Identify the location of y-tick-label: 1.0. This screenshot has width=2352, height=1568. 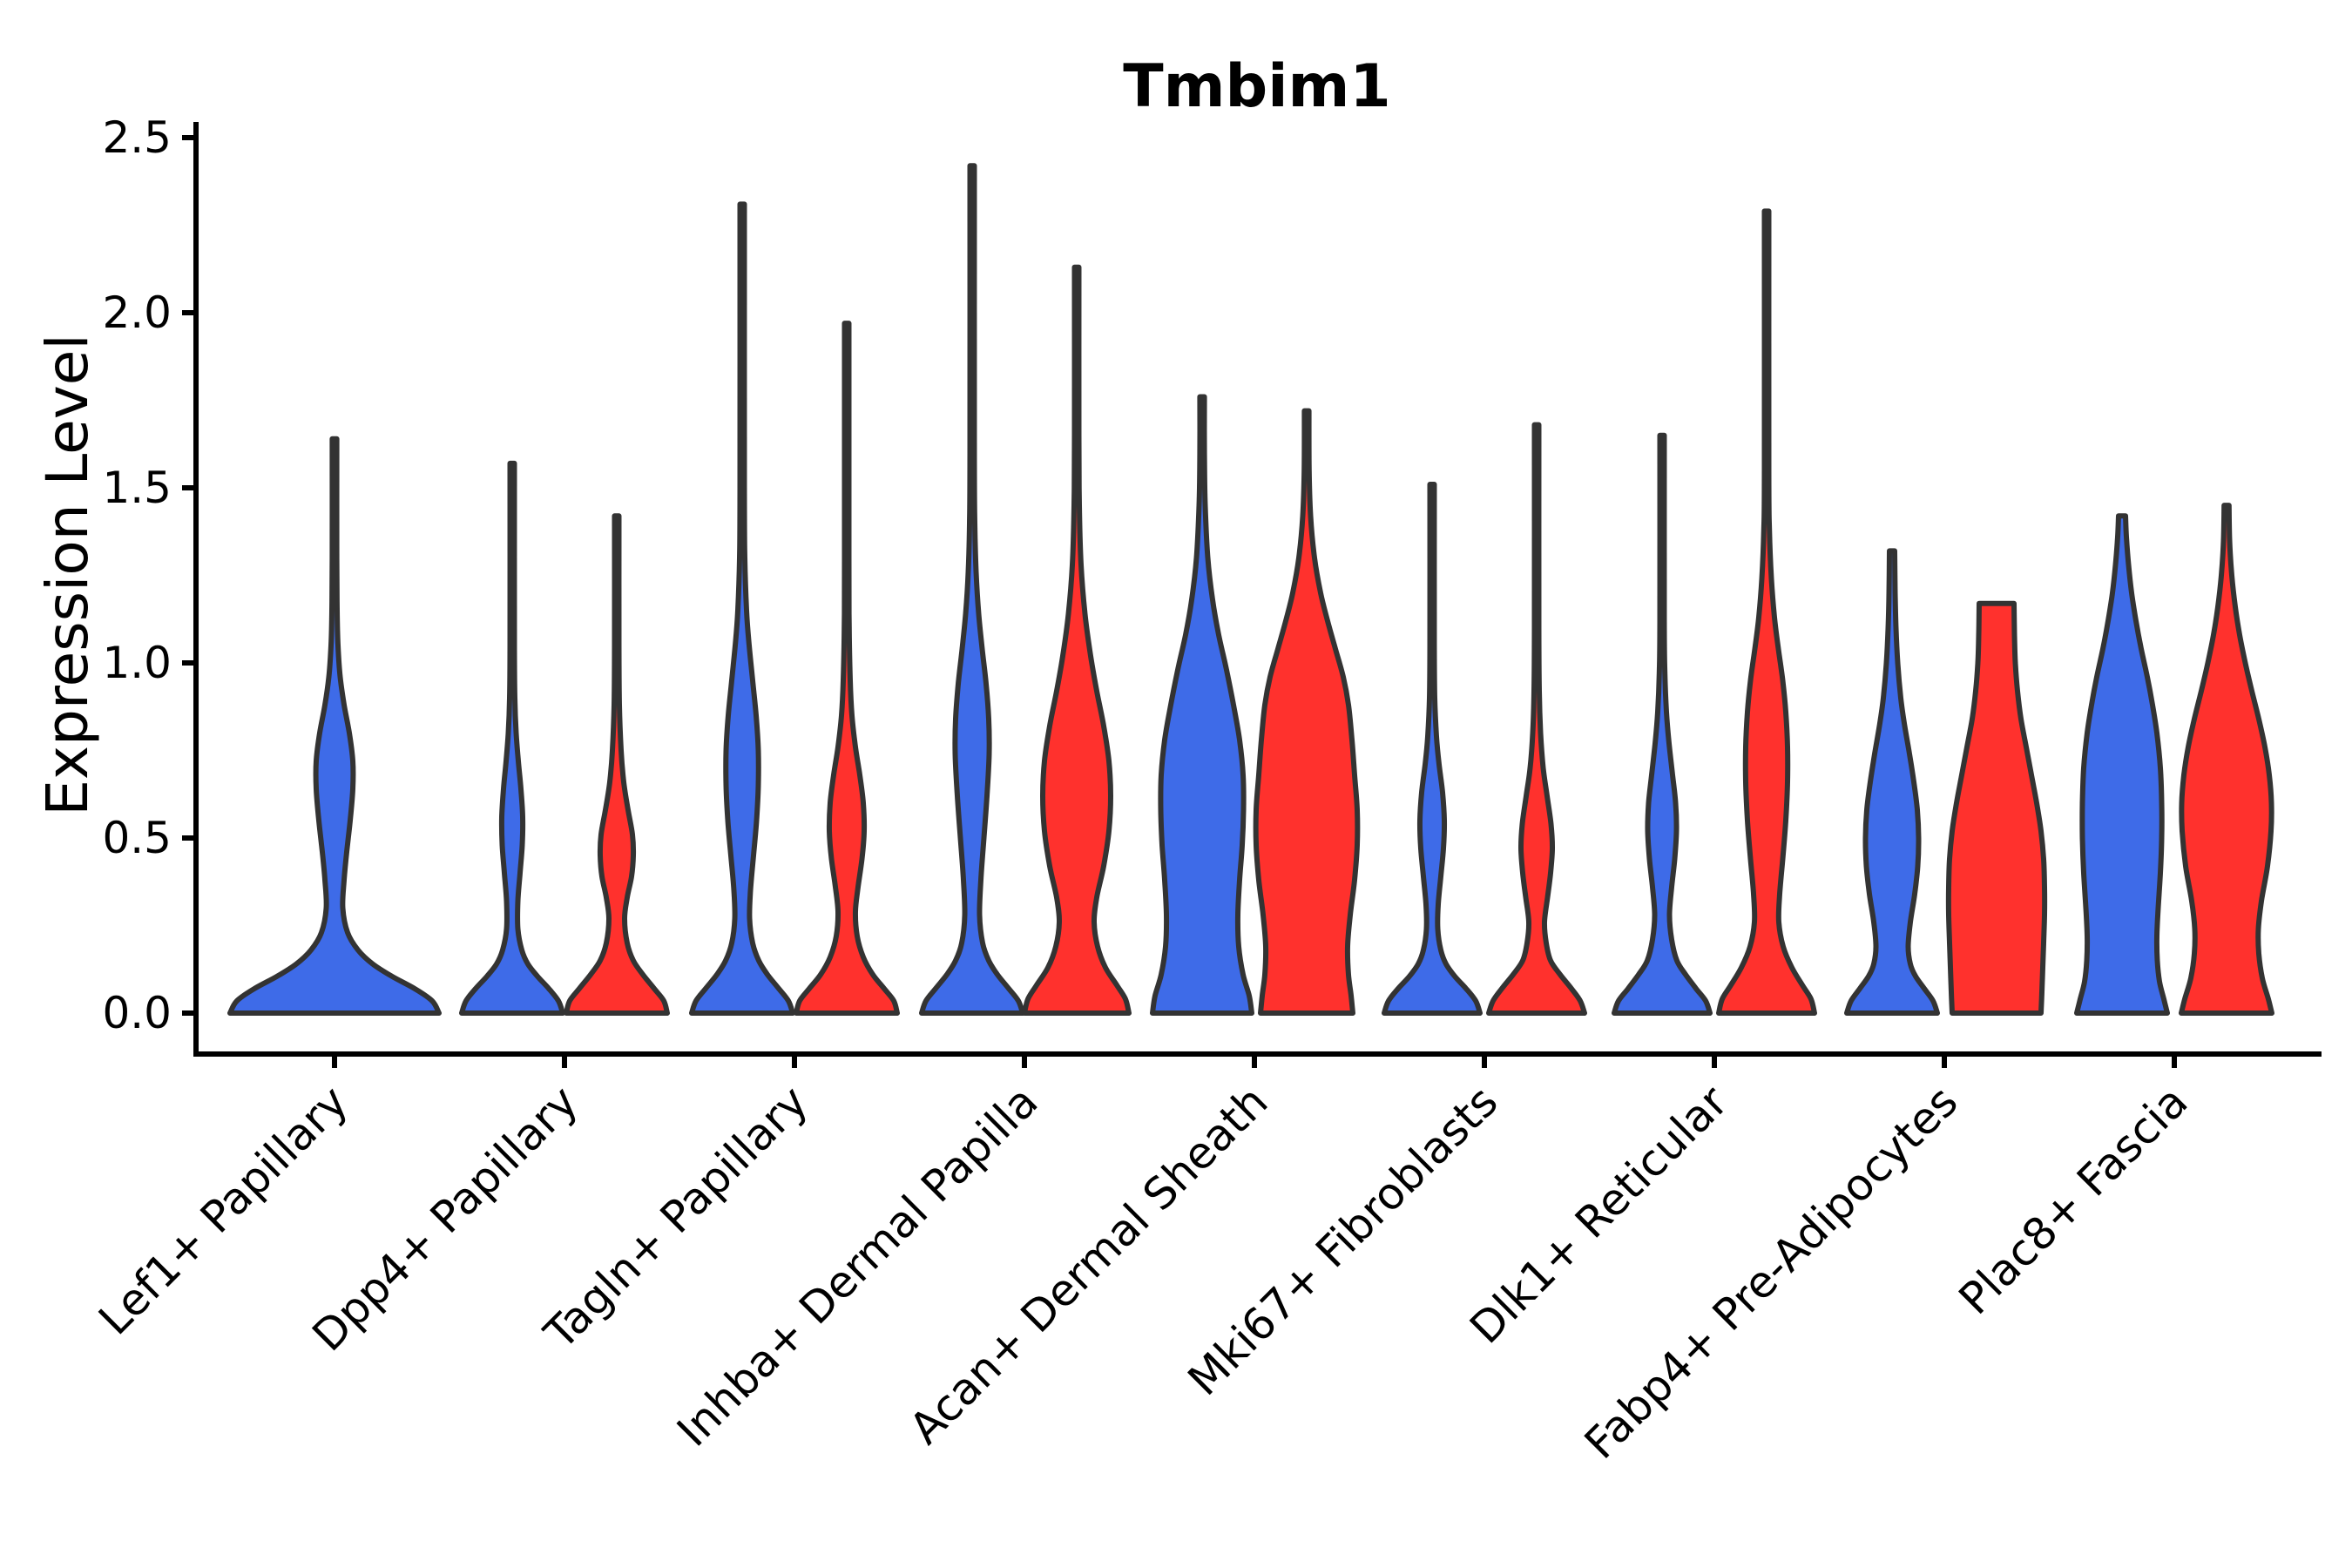
(137, 663).